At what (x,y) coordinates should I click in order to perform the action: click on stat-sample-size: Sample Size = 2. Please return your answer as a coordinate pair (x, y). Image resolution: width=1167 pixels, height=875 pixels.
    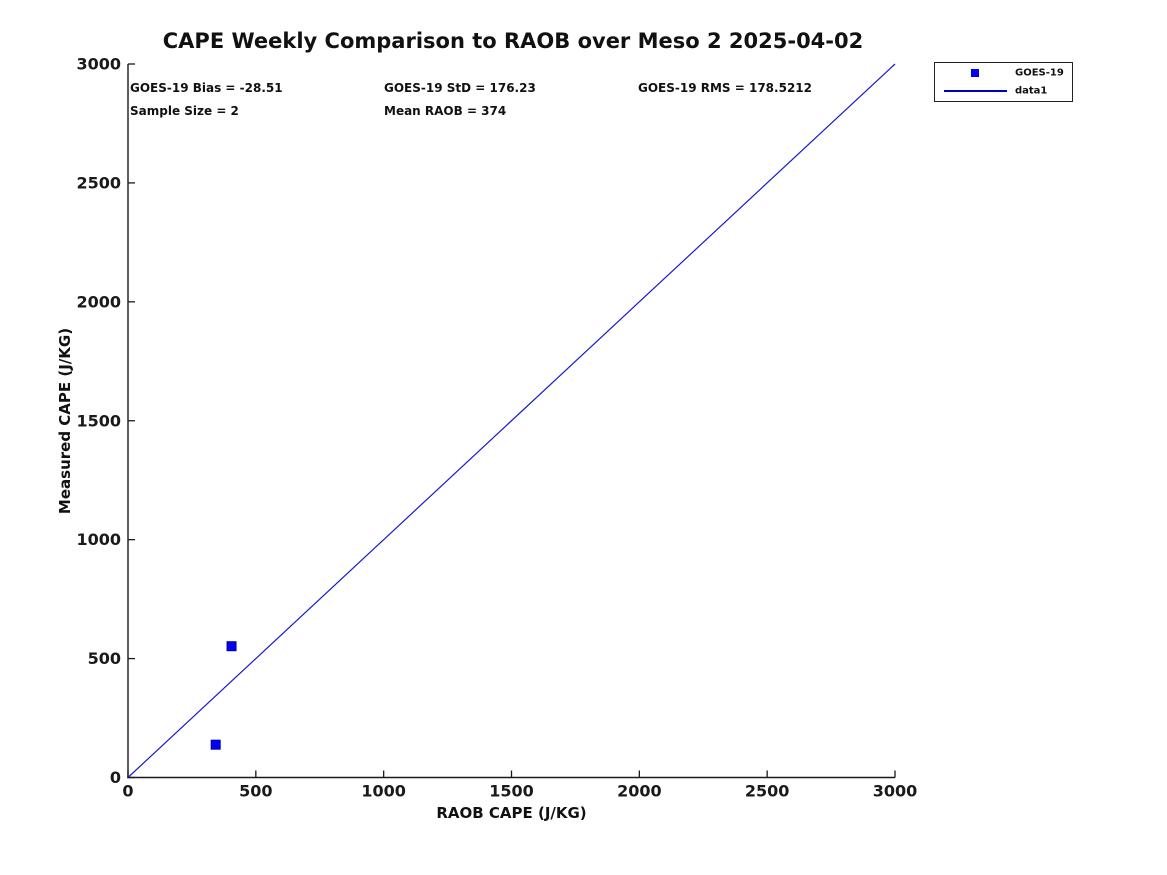
    Looking at the image, I should click on (184, 111).